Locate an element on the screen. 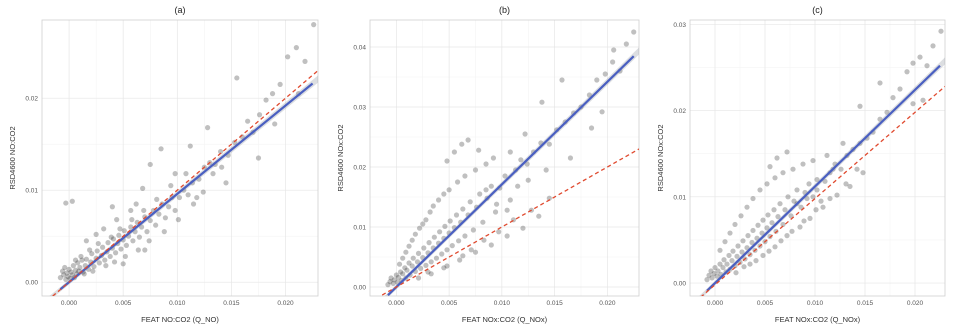 This screenshot has width=958, height=328. y-axis-title: RSD4600 NO:CO2 is located at coordinates (12, 157).